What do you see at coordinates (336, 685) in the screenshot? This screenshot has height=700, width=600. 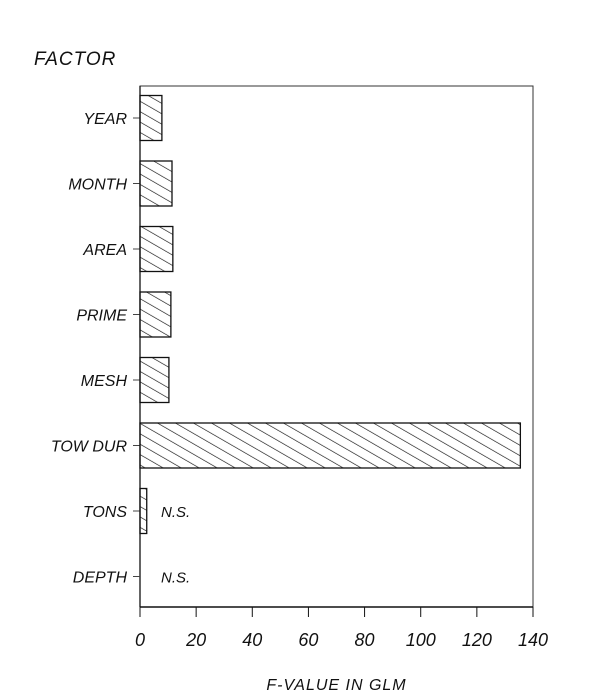 I see `x-axis-title: F-VALUE IN GLM` at bounding box center [336, 685].